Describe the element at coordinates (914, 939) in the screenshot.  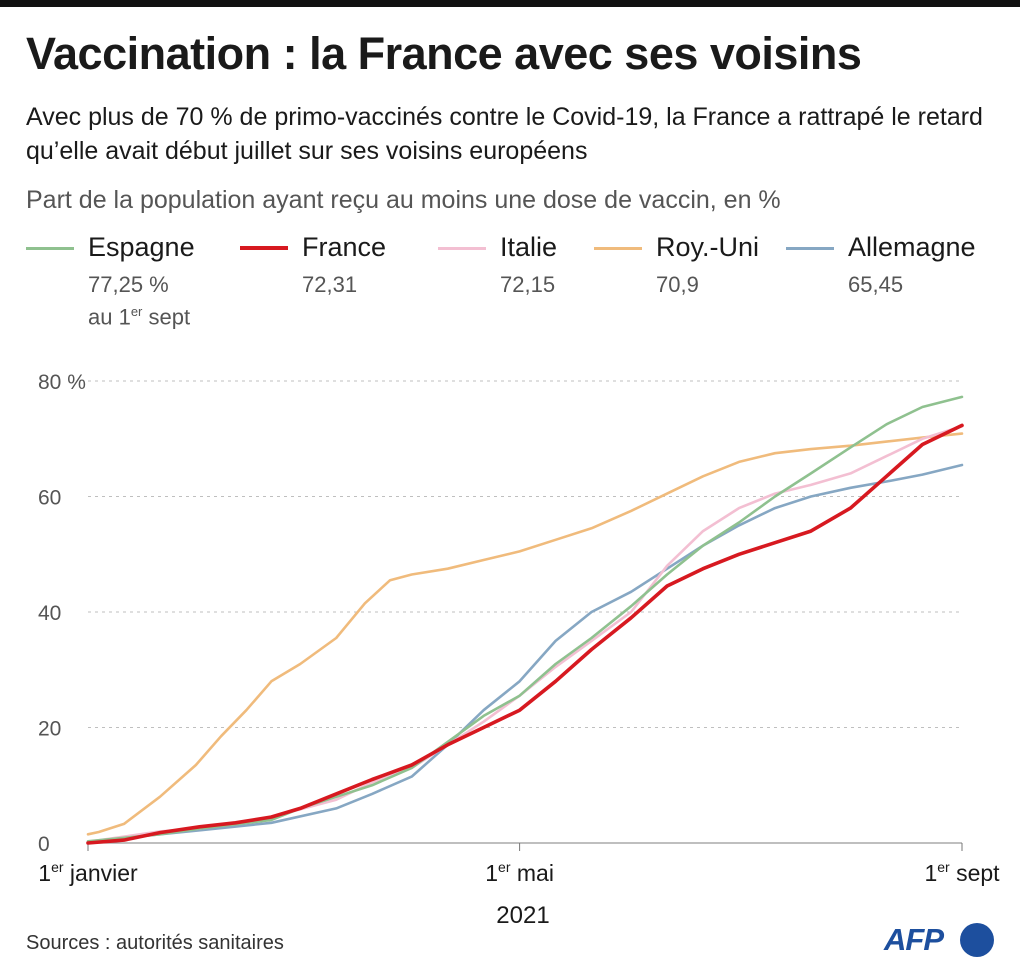
I see `afp-logo-text: AFP` at that location.